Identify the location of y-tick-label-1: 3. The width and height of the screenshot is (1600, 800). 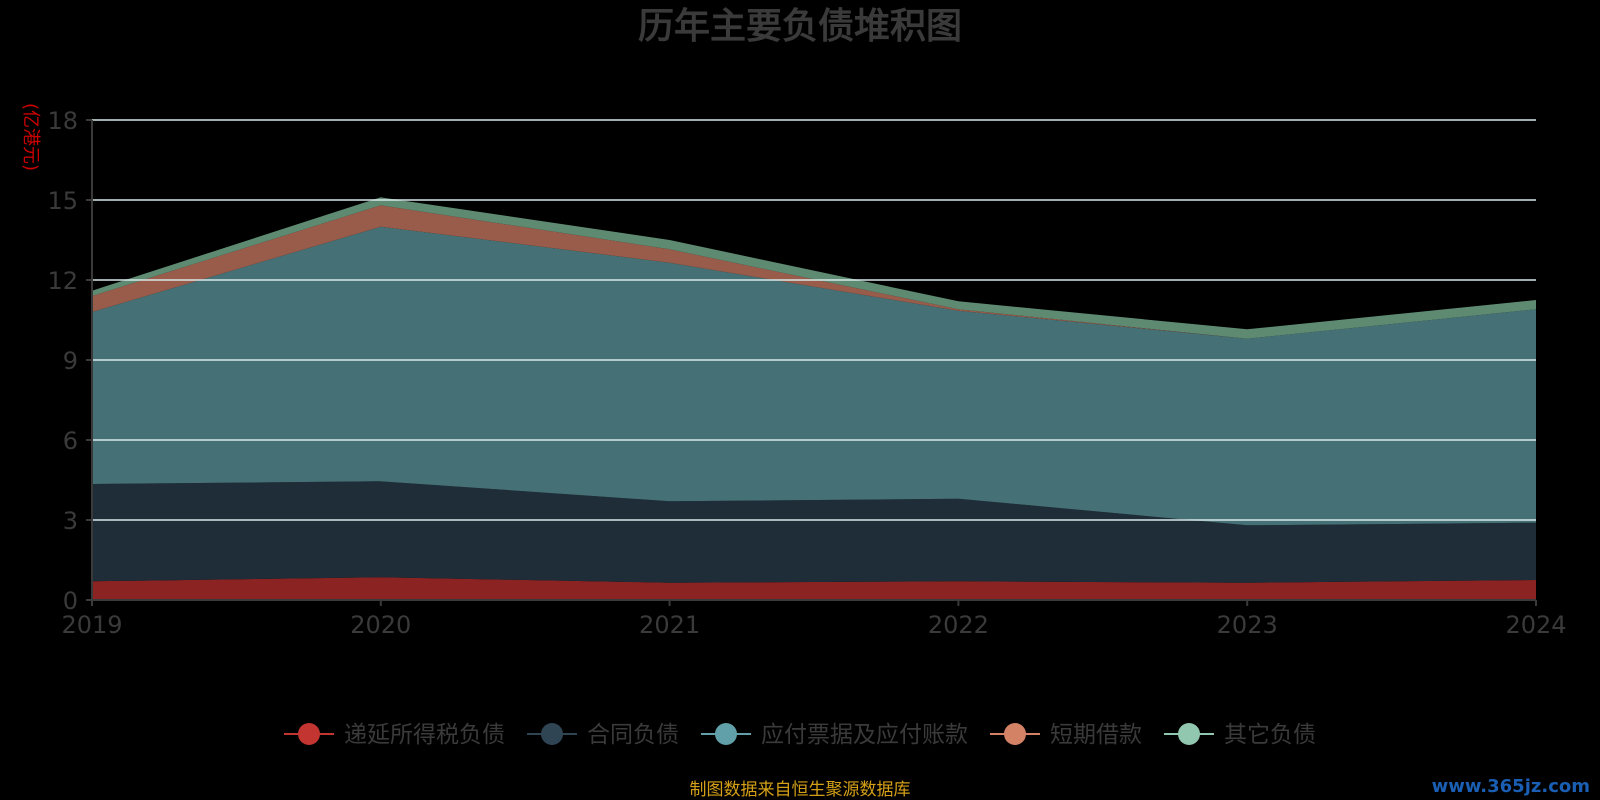
(70, 521).